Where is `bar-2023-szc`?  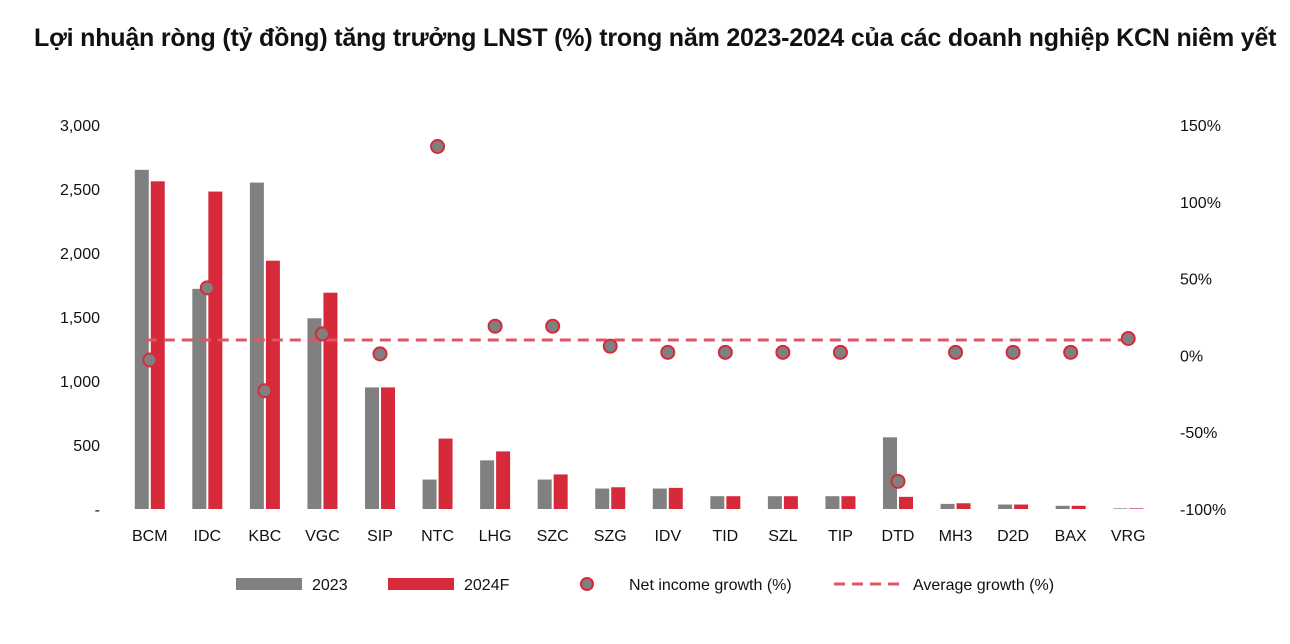 bar-2023-szc is located at coordinates (544, 494).